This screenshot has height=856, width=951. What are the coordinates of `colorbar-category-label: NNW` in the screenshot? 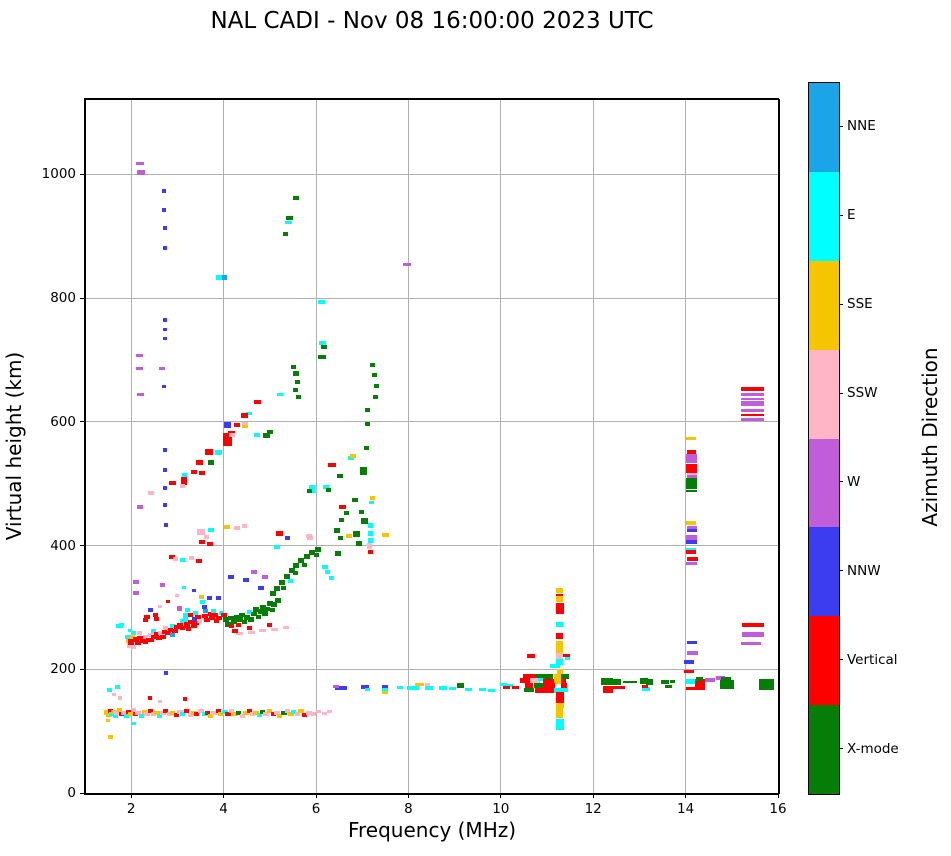 It's located at (864, 570).